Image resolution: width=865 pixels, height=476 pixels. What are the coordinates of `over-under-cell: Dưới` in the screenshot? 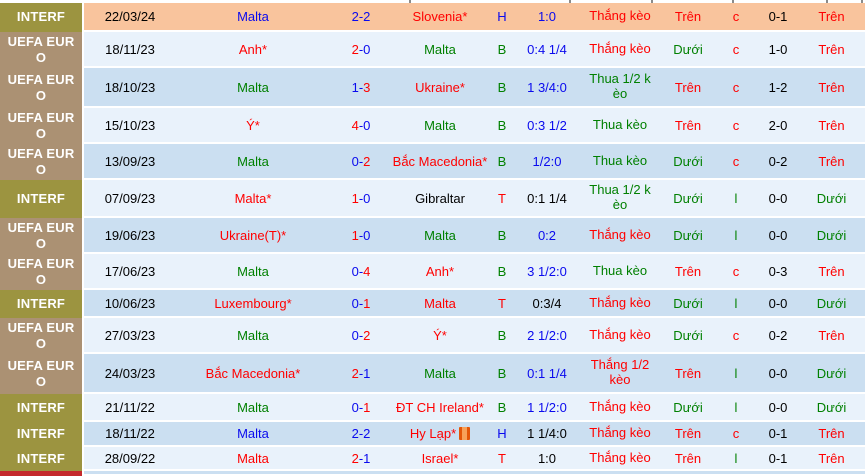 It's located at (688, 49).